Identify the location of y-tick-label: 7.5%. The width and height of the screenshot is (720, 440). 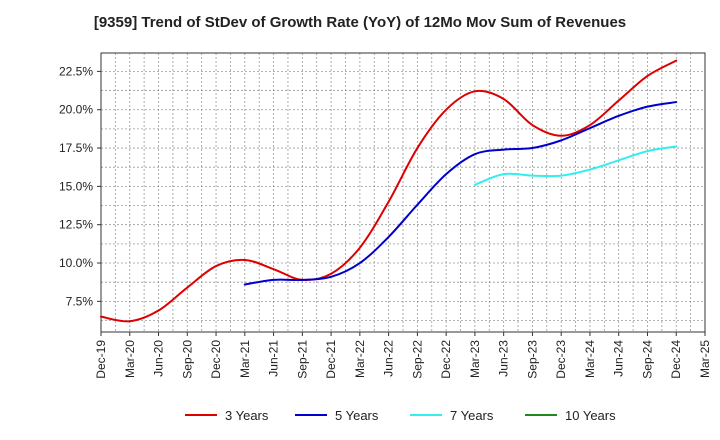
(80, 301).